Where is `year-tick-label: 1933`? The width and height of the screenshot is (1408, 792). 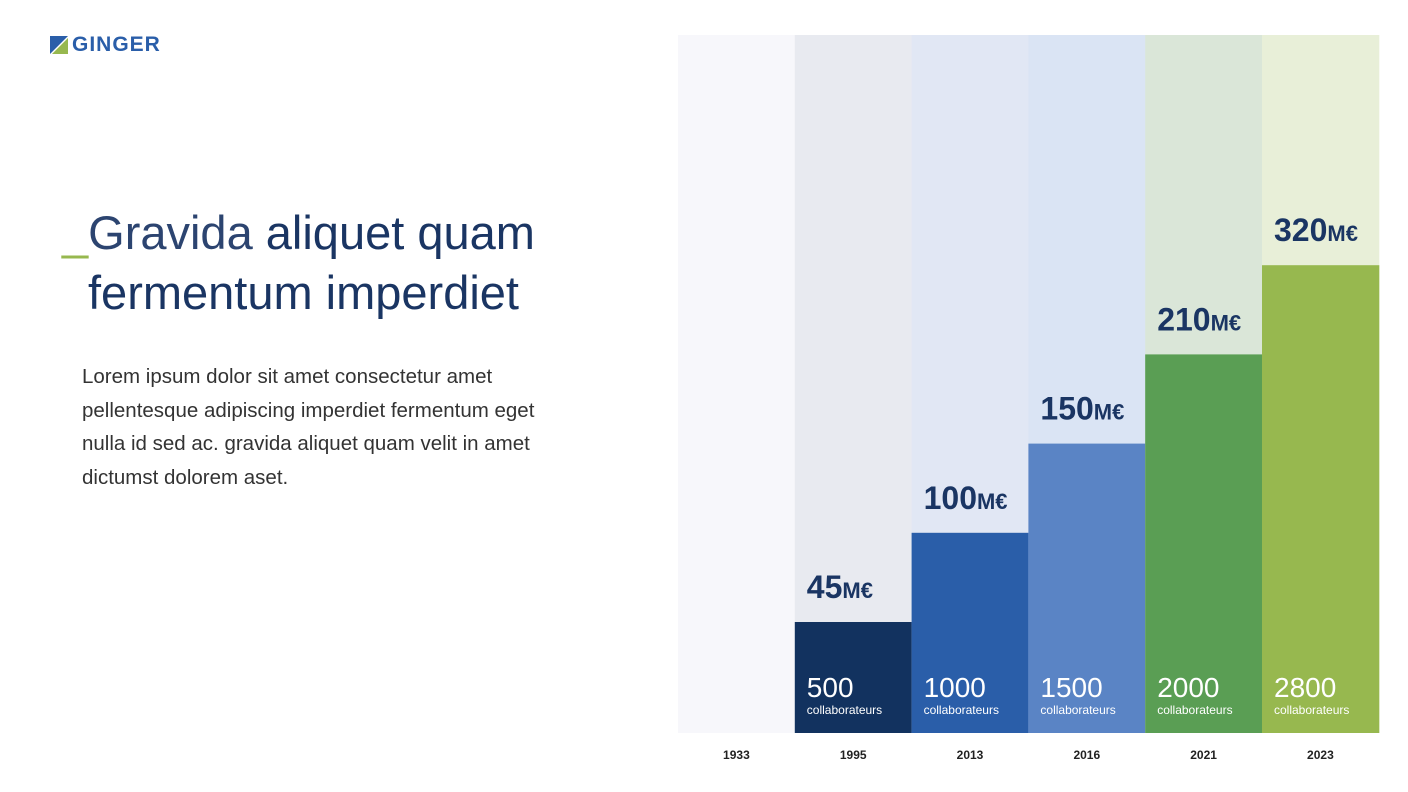 year-tick-label: 1933 is located at coordinates (736, 755).